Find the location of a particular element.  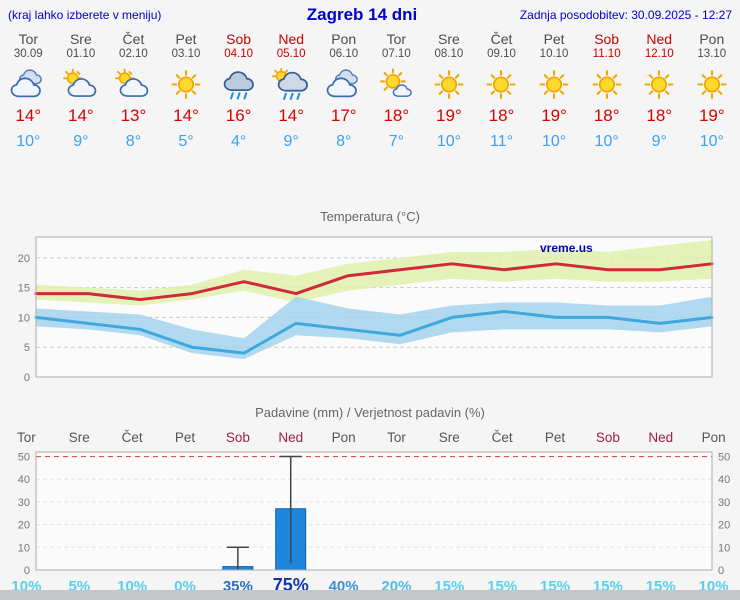

min-temperature: 11° is located at coordinates (501, 141).